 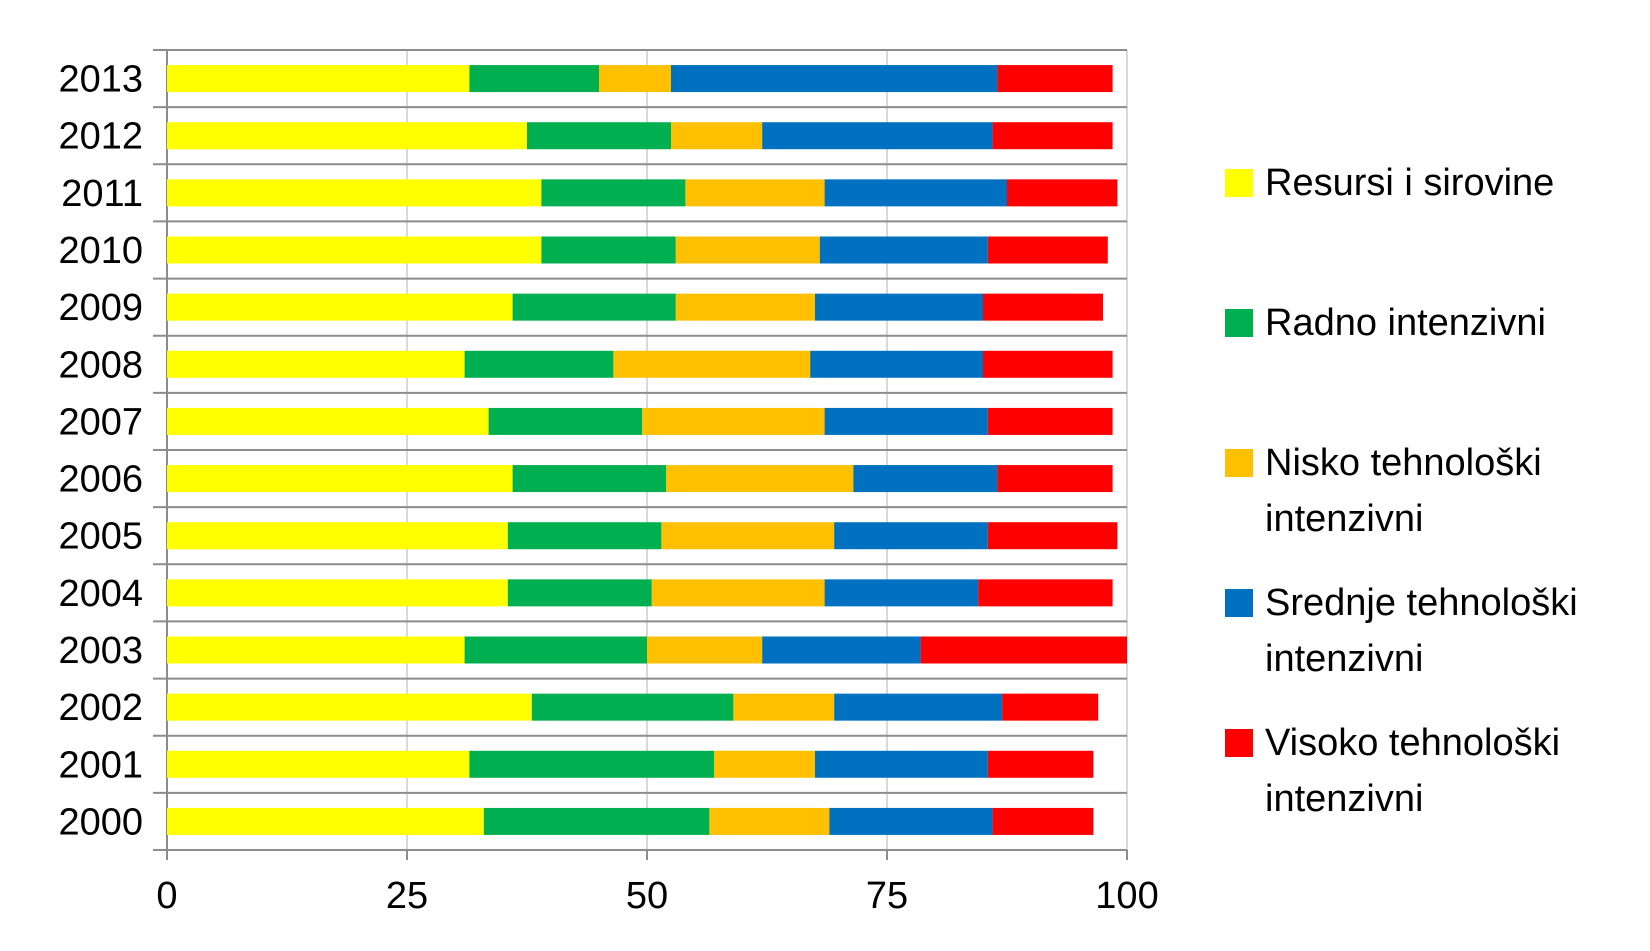 I want to click on x-tick-label: 0, so click(x=166, y=896).